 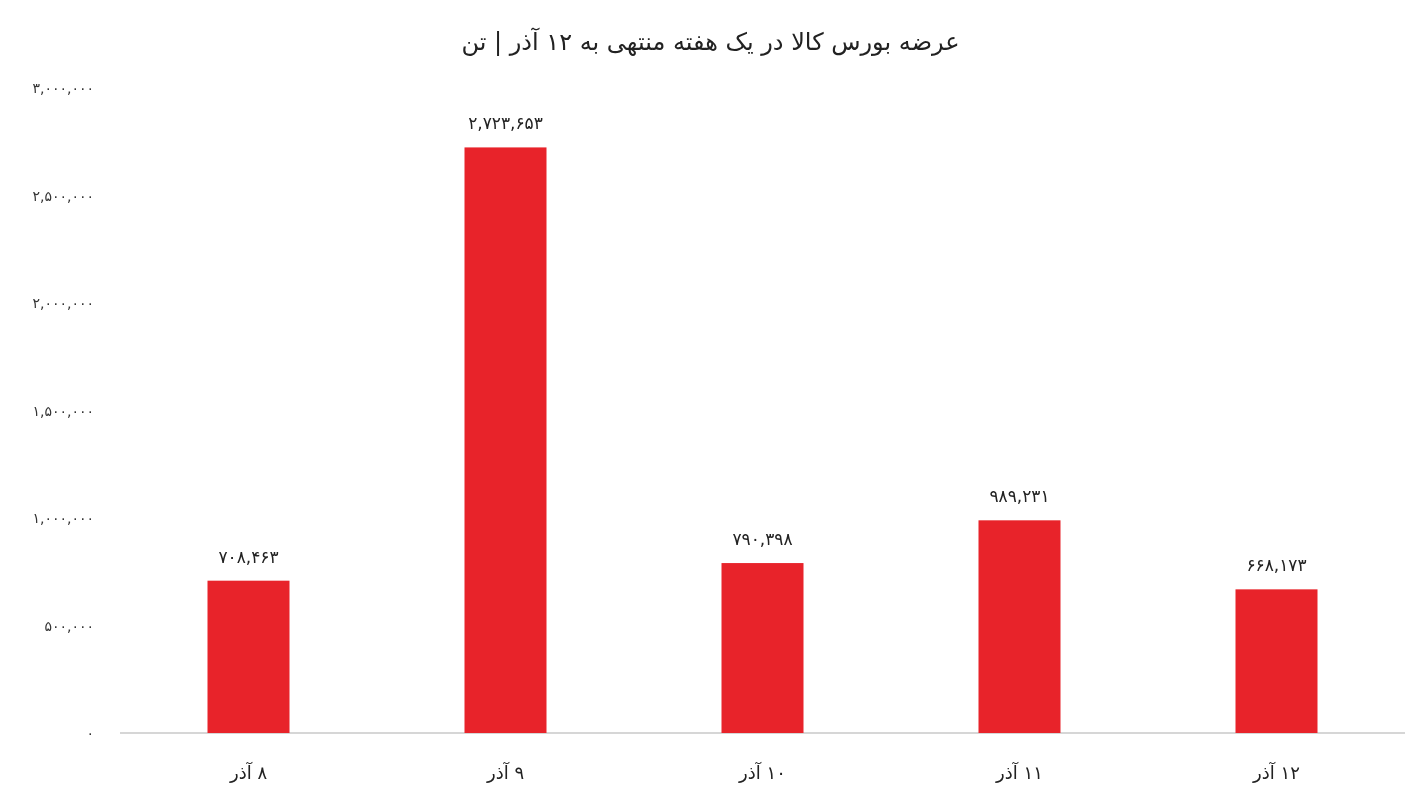 What do you see at coordinates (63, 303) in the screenshot?
I see `y-tick-label: ۲,۰۰۰,۰۰۰` at bounding box center [63, 303].